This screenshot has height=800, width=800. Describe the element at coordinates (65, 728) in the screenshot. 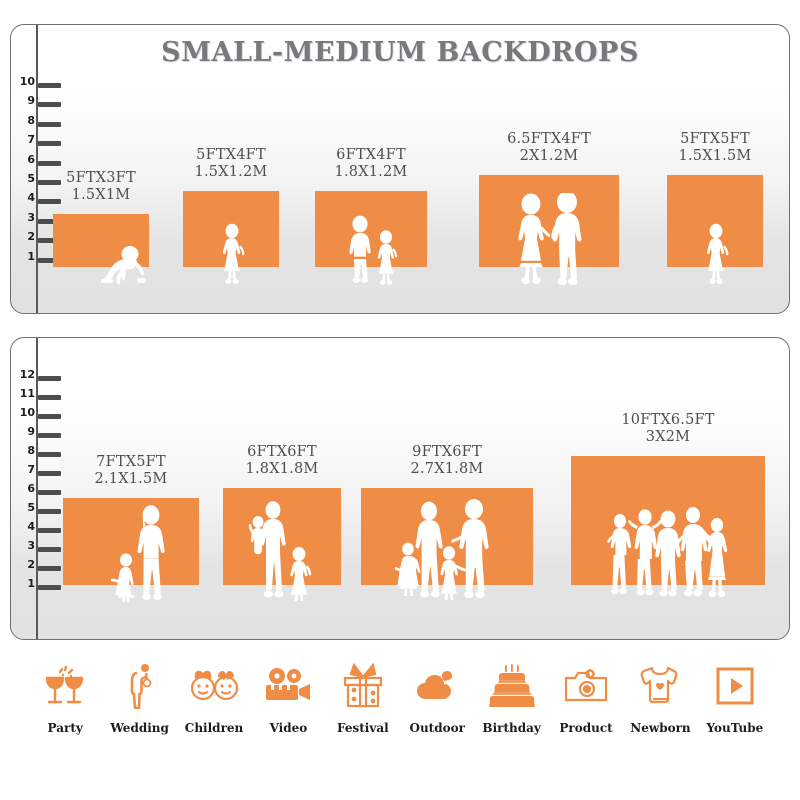

I see `category-label: Party` at that location.